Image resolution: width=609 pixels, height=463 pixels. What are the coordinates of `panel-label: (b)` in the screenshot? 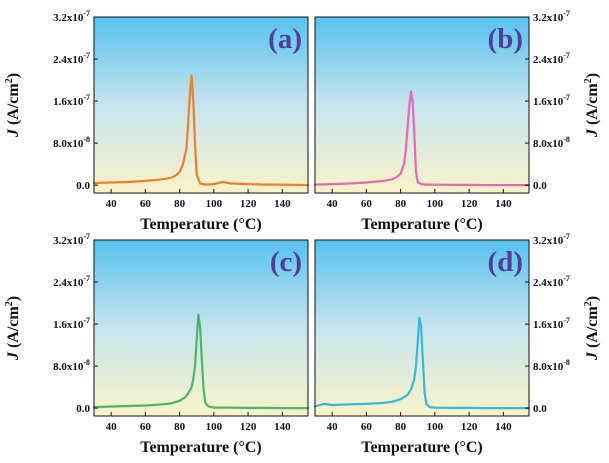 It's located at (505, 39).